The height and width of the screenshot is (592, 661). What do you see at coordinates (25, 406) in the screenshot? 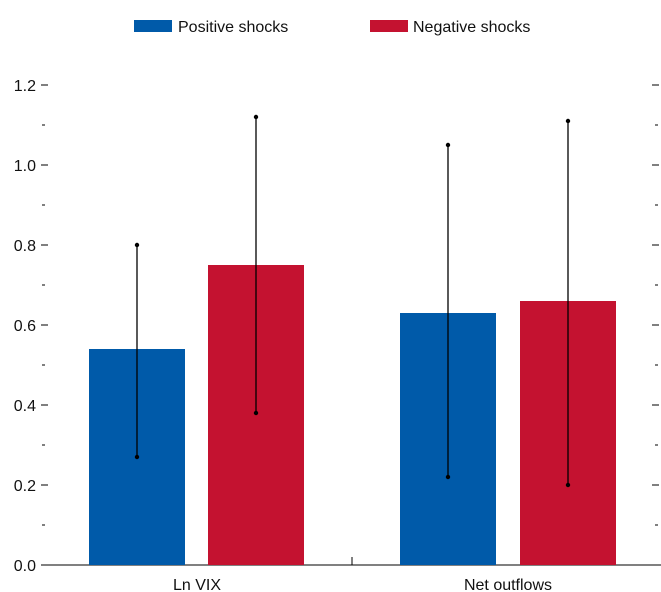
I see `y-tick-label: 0.4` at bounding box center [25, 406].